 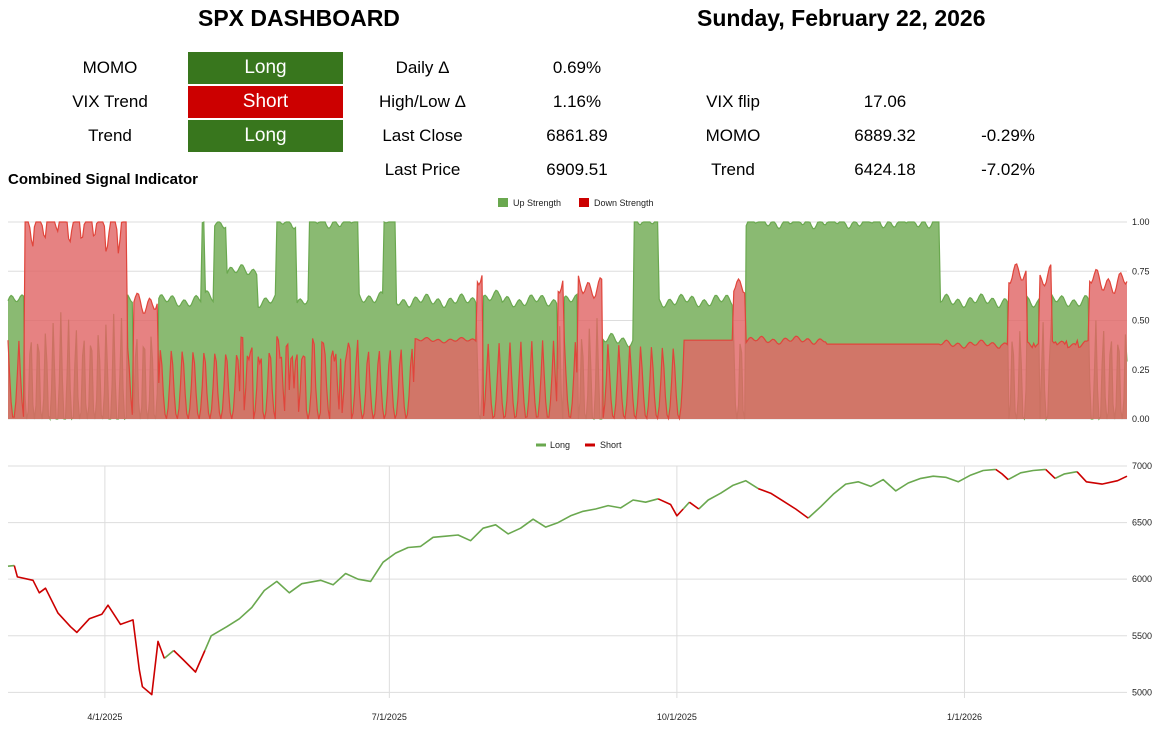 I want to click on last-price-label: Last Price, so click(x=422, y=169).